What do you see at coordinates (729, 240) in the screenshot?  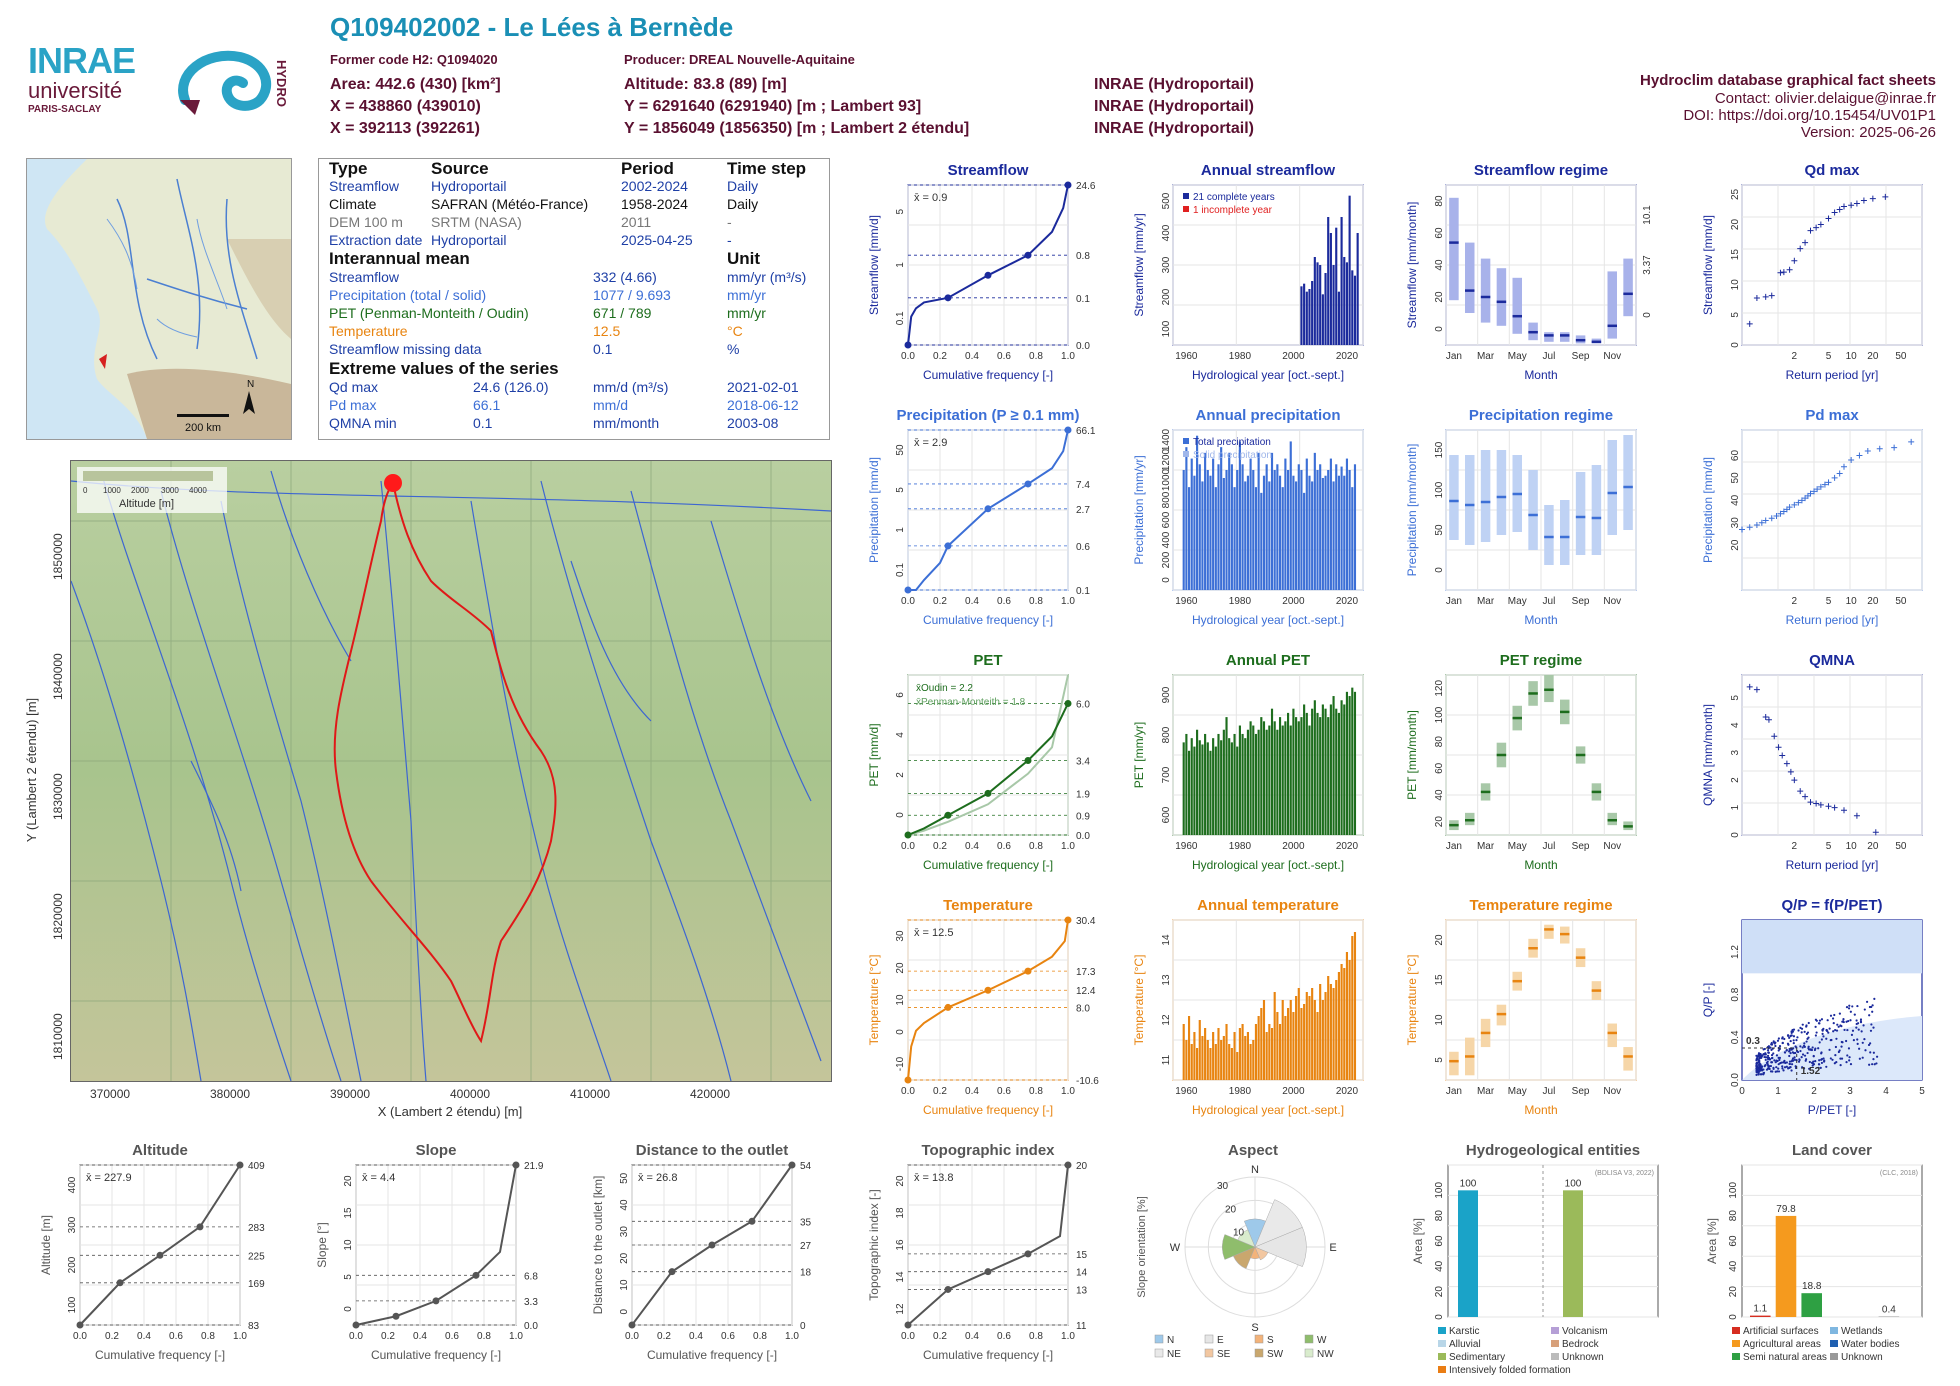 I see `row-step: -` at bounding box center [729, 240].